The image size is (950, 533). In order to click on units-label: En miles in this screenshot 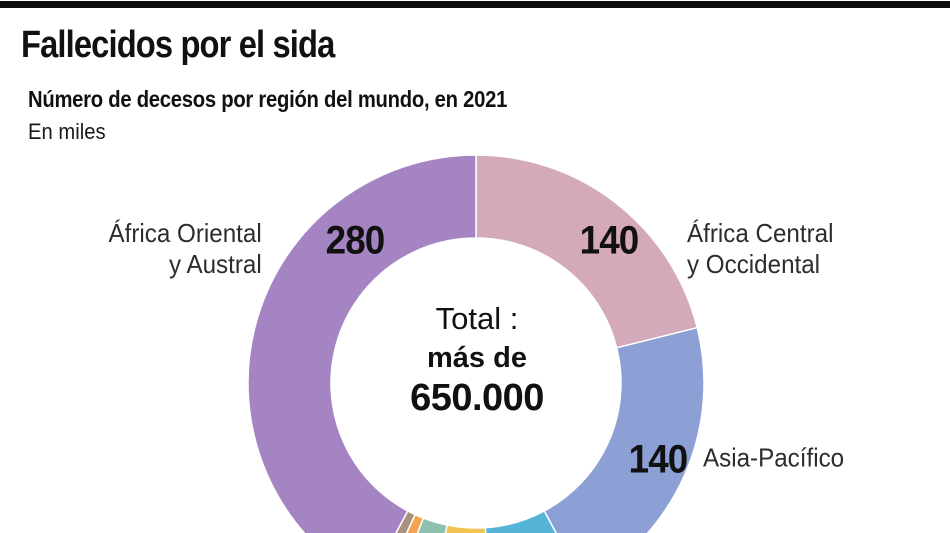, I will do `click(67, 131)`.